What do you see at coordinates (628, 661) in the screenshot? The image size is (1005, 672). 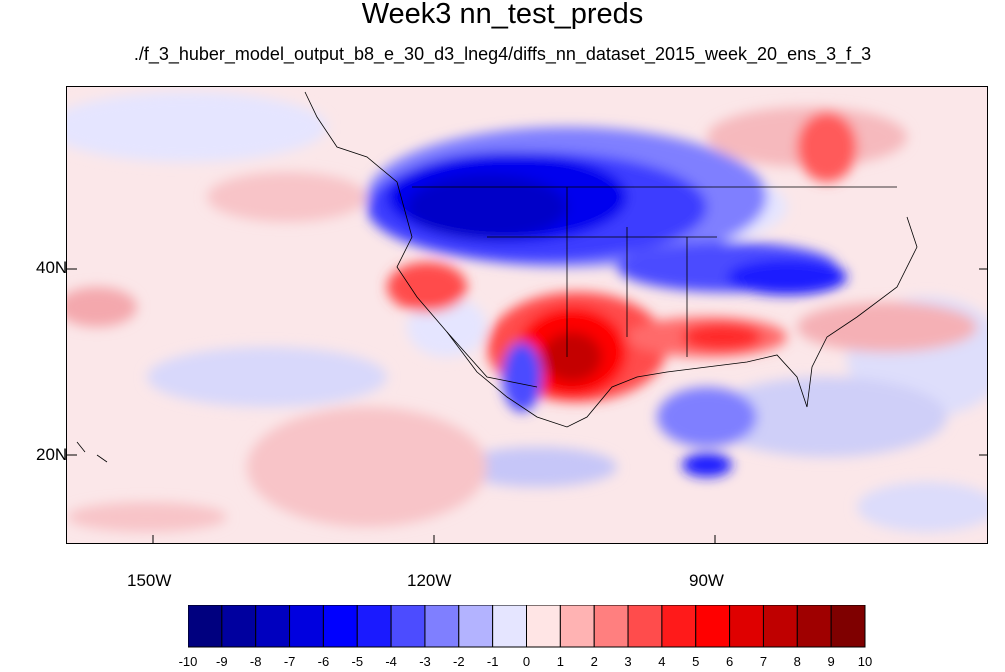 I see `colorbar-tick-label: 3` at bounding box center [628, 661].